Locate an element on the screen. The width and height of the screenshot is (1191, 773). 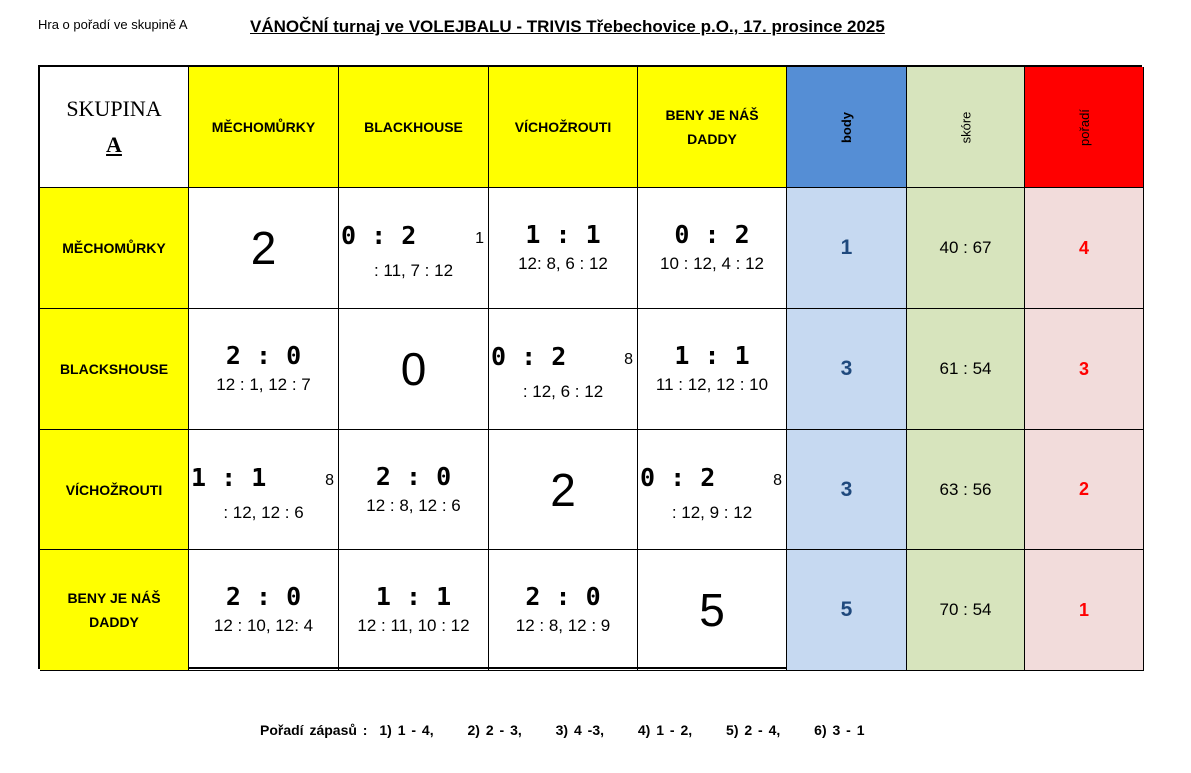
col-header-team-4: BENY JE NÁŠ DADDY is located at coordinates (712, 127).